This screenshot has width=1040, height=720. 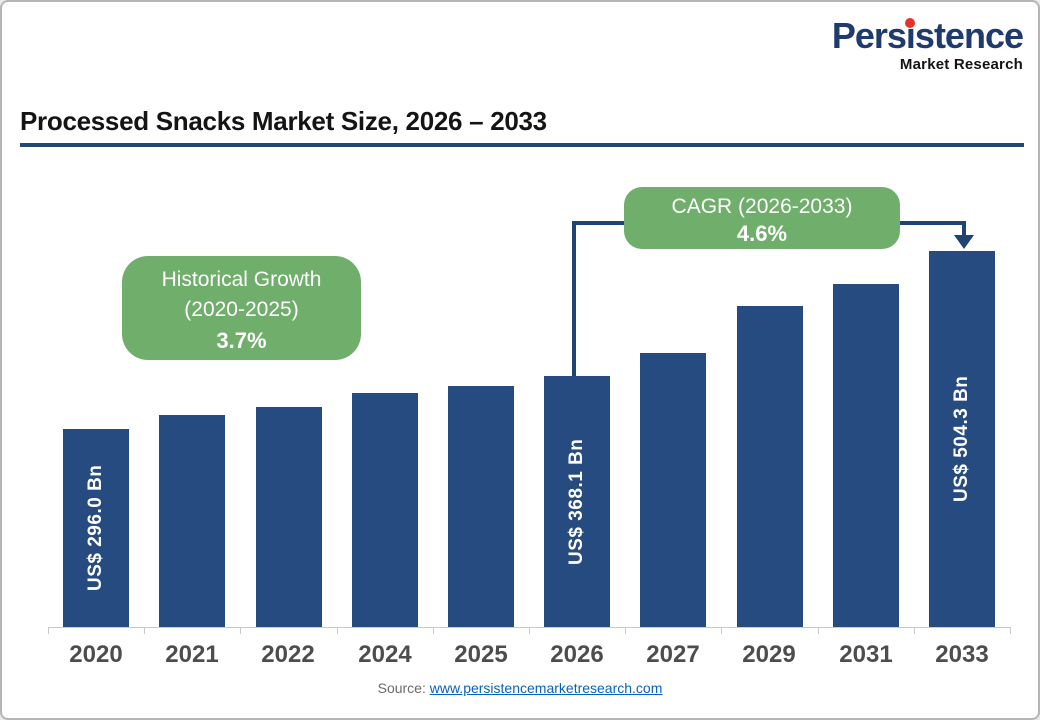 I want to click on arrow-down-icon, so click(x=964, y=242).